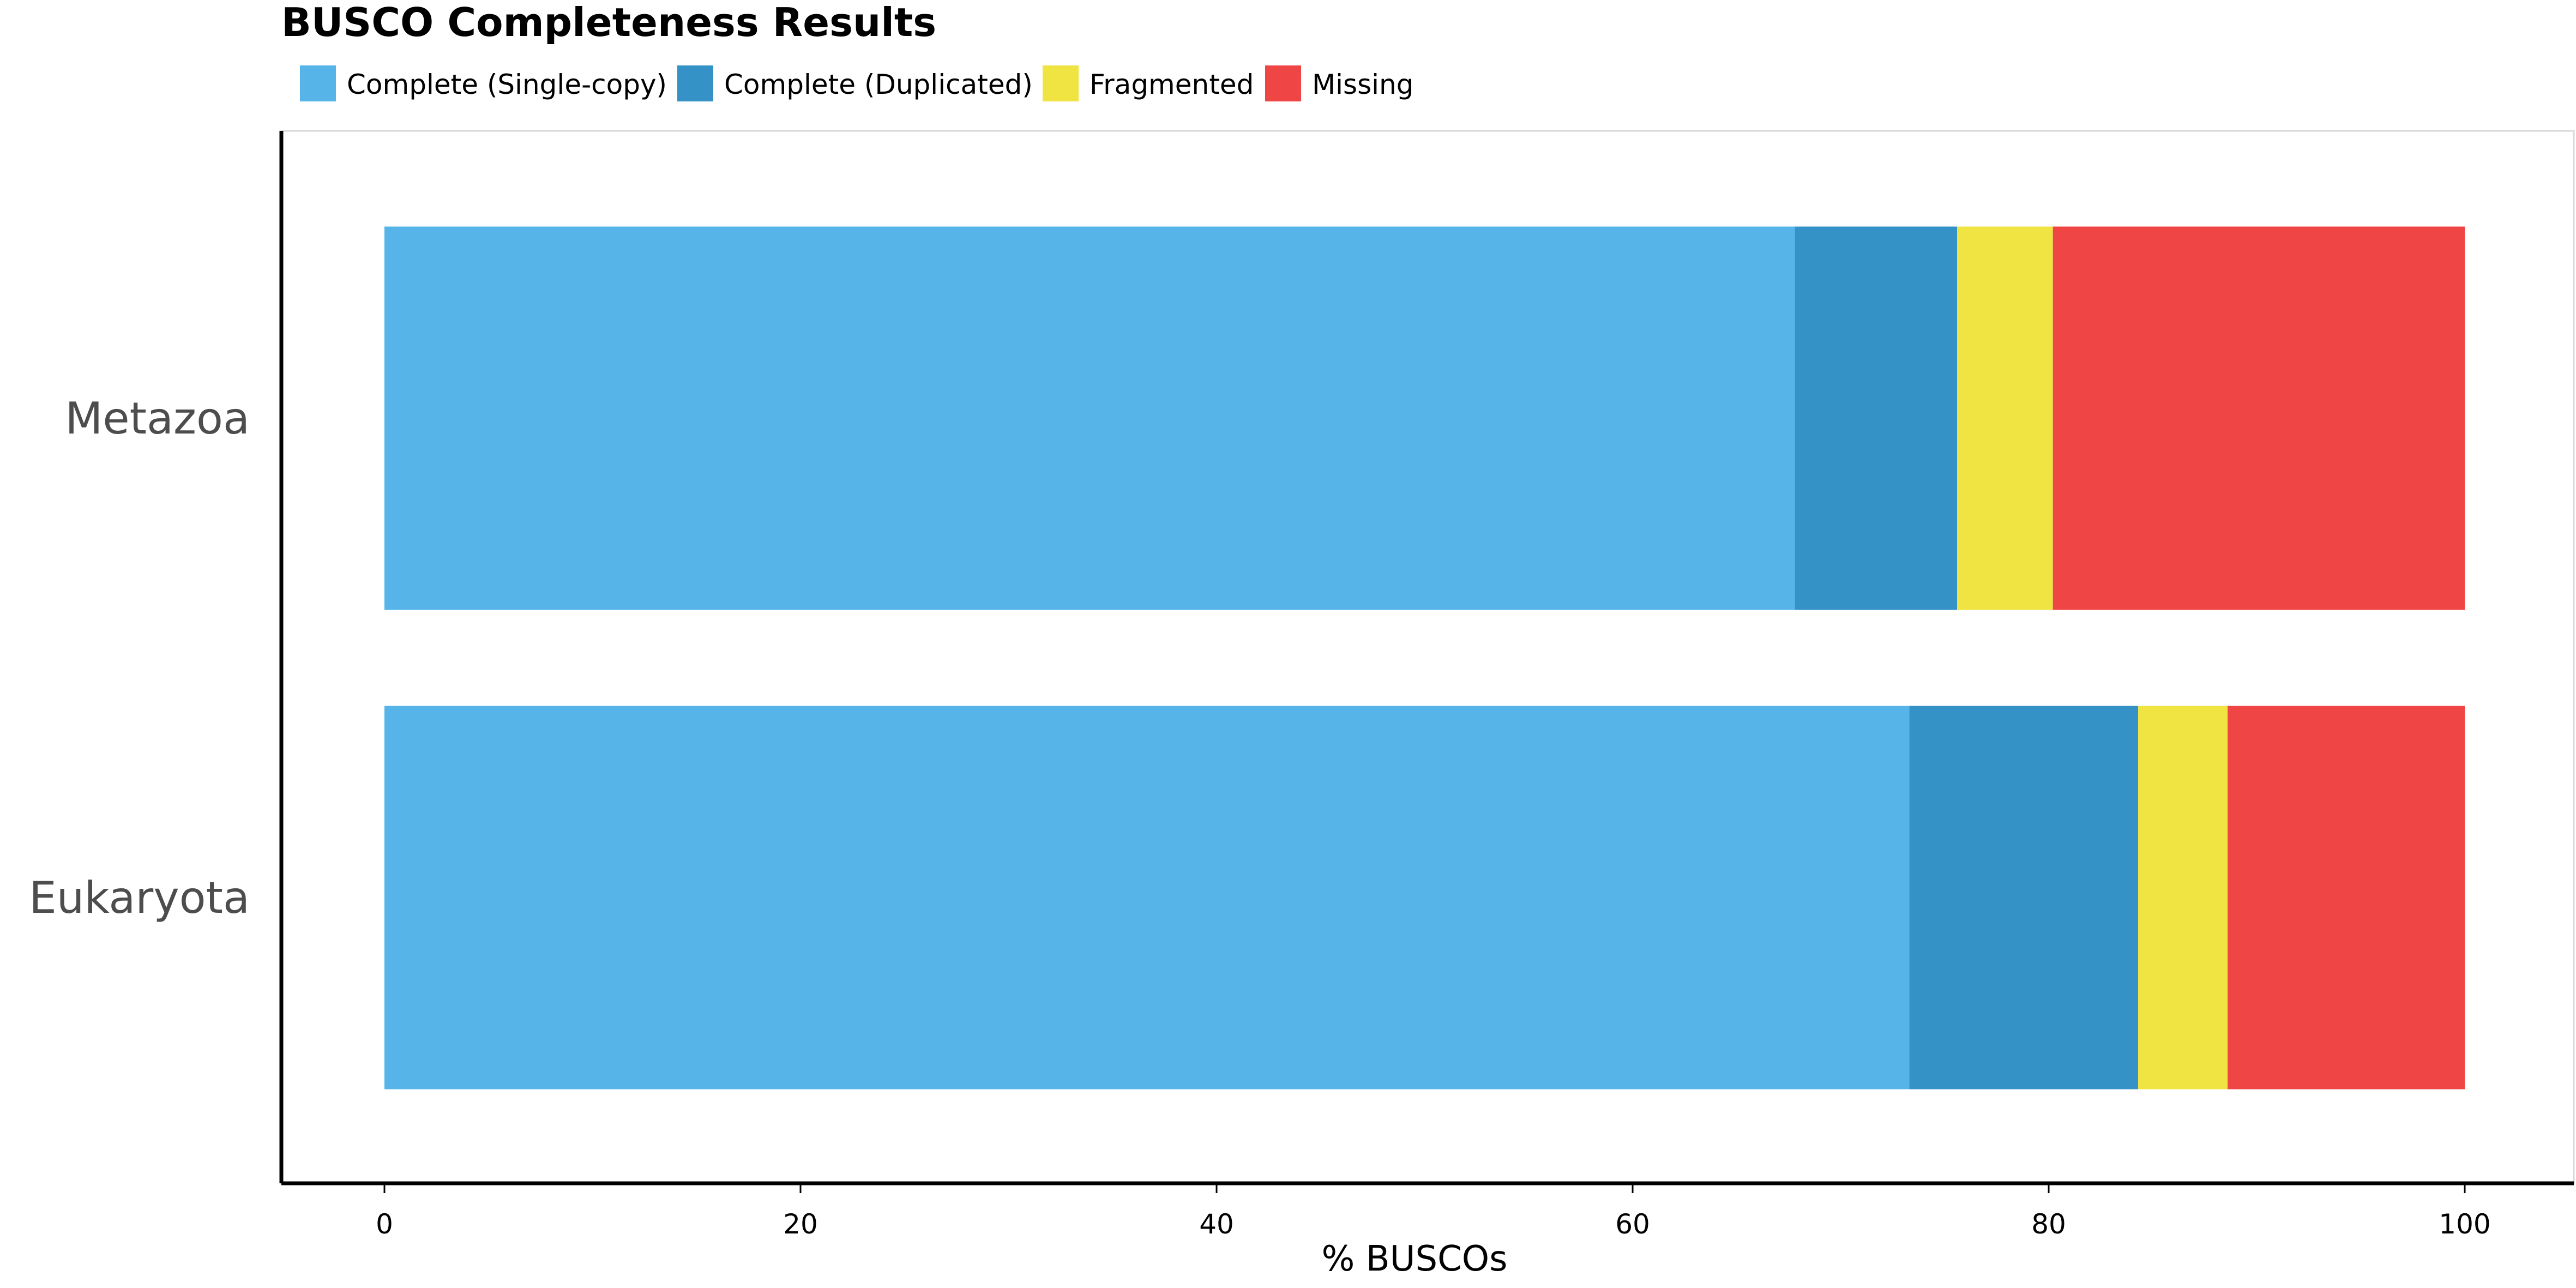 The height and width of the screenshot is (1288, 2576). What do you see at coordinates (1415, 1259) in the screenshot?
I see `x-axis-title: % BUSCOs` at bounding box center [1415, 1259].